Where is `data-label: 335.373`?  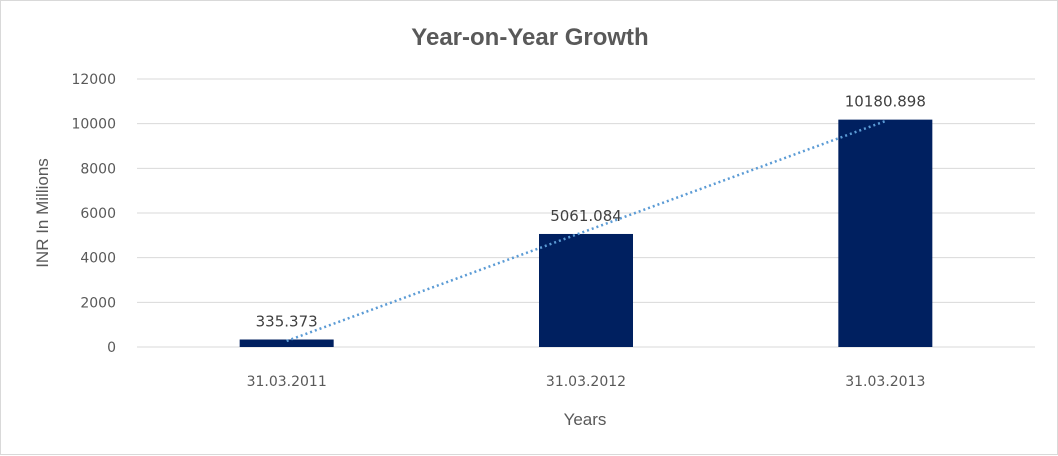
data-label: 335.373 is located at coordinates (287, 322).